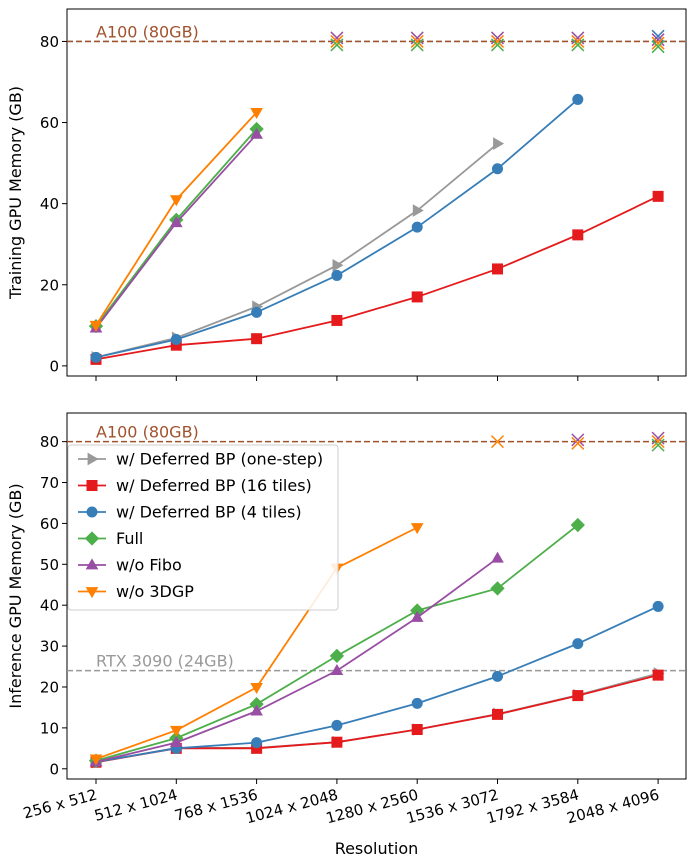 This screenshot has width=697, height=867. What do you see at coordinates (149, 565) in the screenshot?
I see `legend-label: w/o Fibo` at bounding box center [149, 565].